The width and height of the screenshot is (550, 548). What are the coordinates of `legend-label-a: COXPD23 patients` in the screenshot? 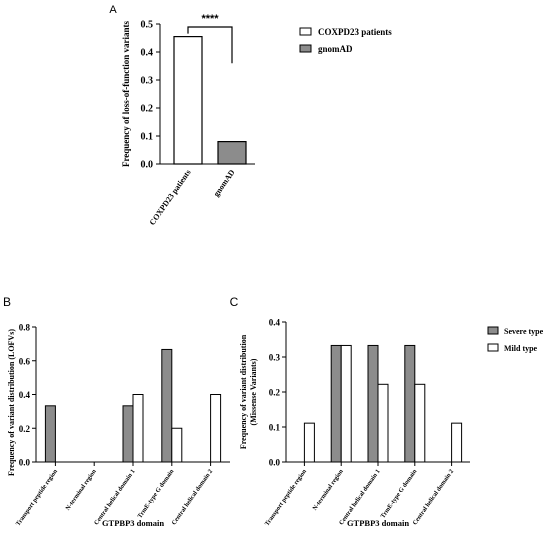 It's located at (355, 32).